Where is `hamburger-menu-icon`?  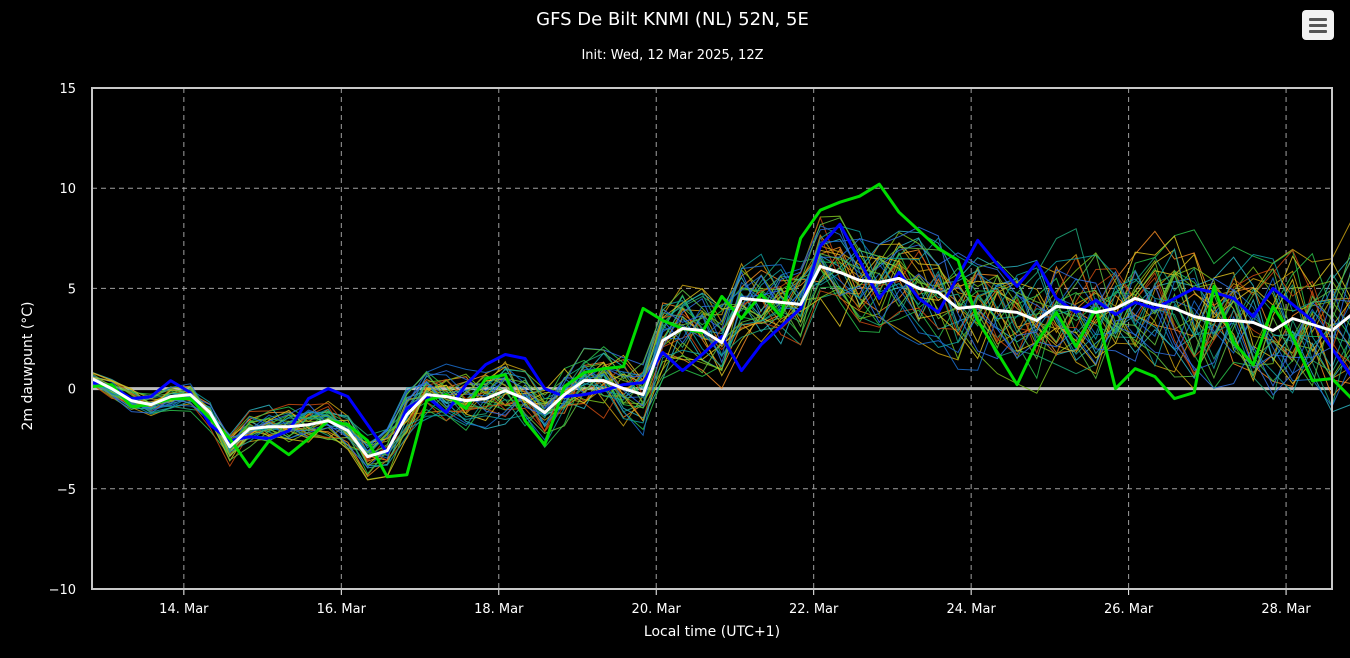
hamburger-menu-icon is located at coordinates (1318, 25).